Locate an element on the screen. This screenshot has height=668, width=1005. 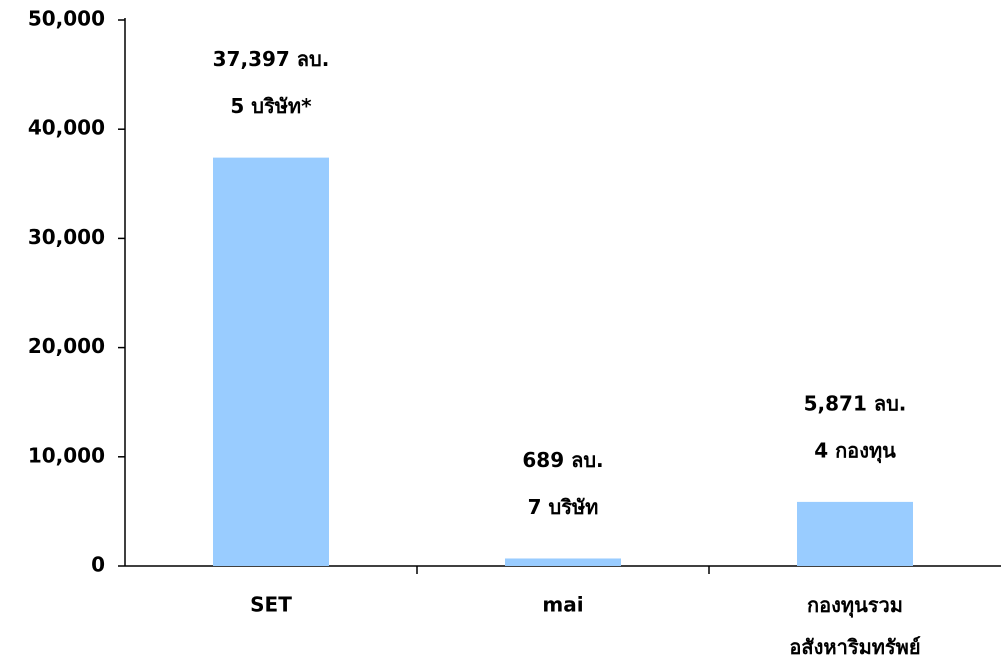
data-label: 37,397 ลบ. is located at coordinates (271, 59).